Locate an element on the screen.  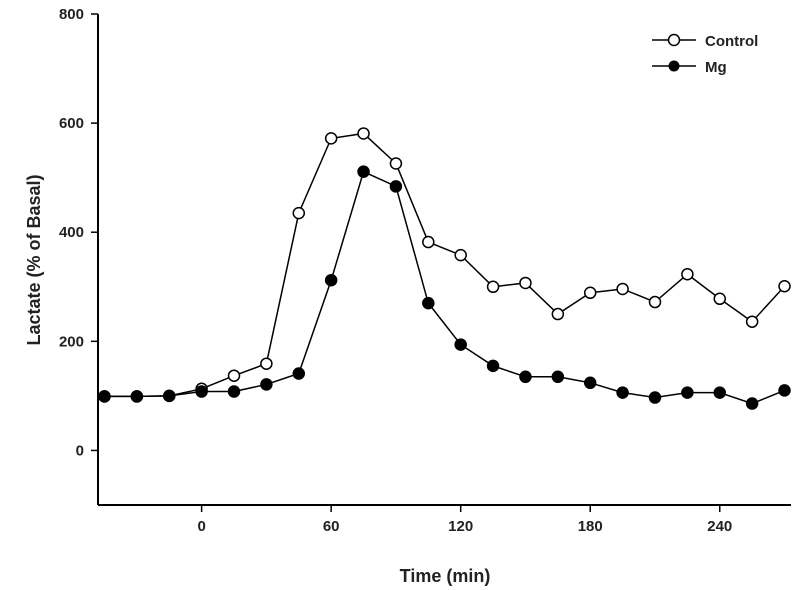
y-tick-label: 800 is located at coordinates (71, 14).